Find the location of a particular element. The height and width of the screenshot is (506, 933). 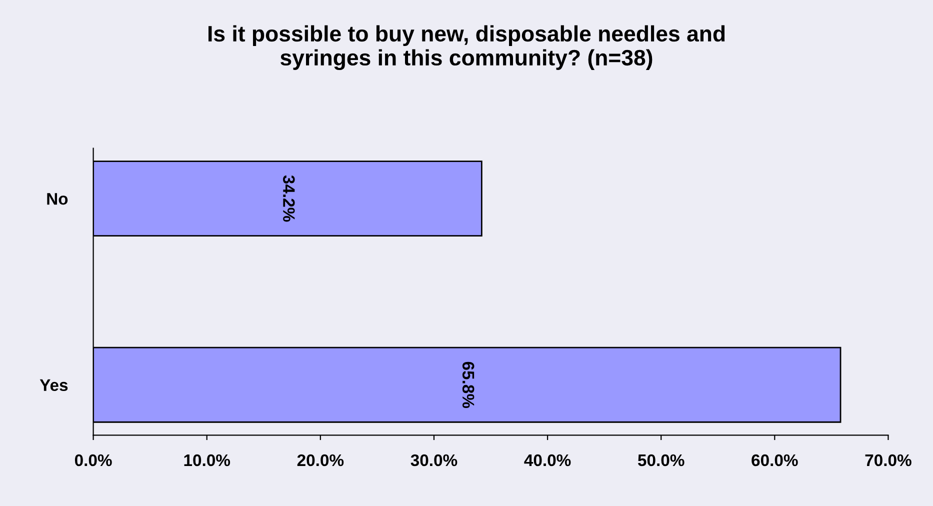

y-tick-label: Yes is located at coordinates (54, 385).